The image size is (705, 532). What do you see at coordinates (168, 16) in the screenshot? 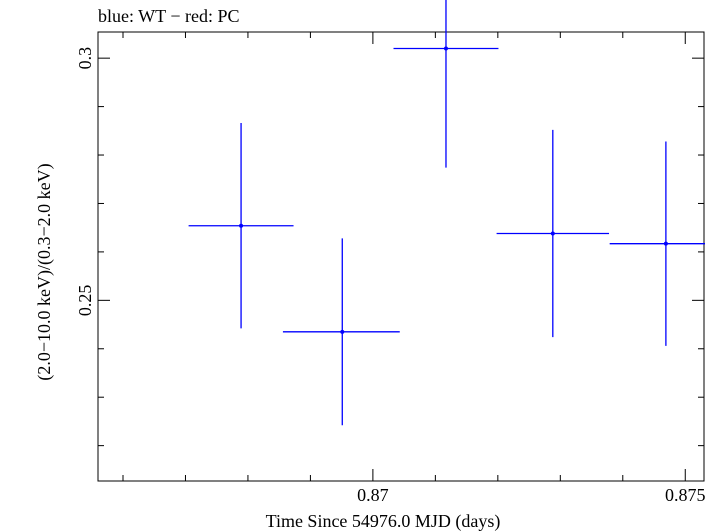
I see `chart-title: blue: WT − red: PC` at bounding box center [168, 16].